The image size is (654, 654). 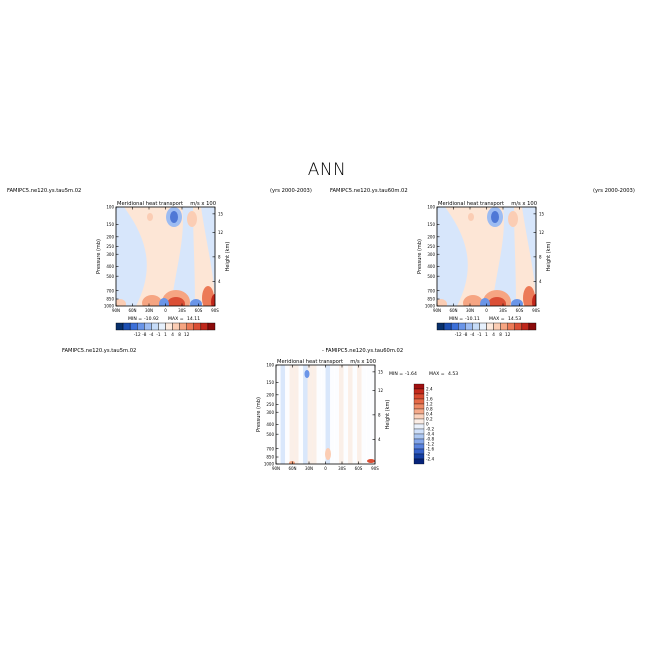 I want to click on case-name: FAMIPC5.ne120.ys.tau5m.02, so click(x=44, y=191).